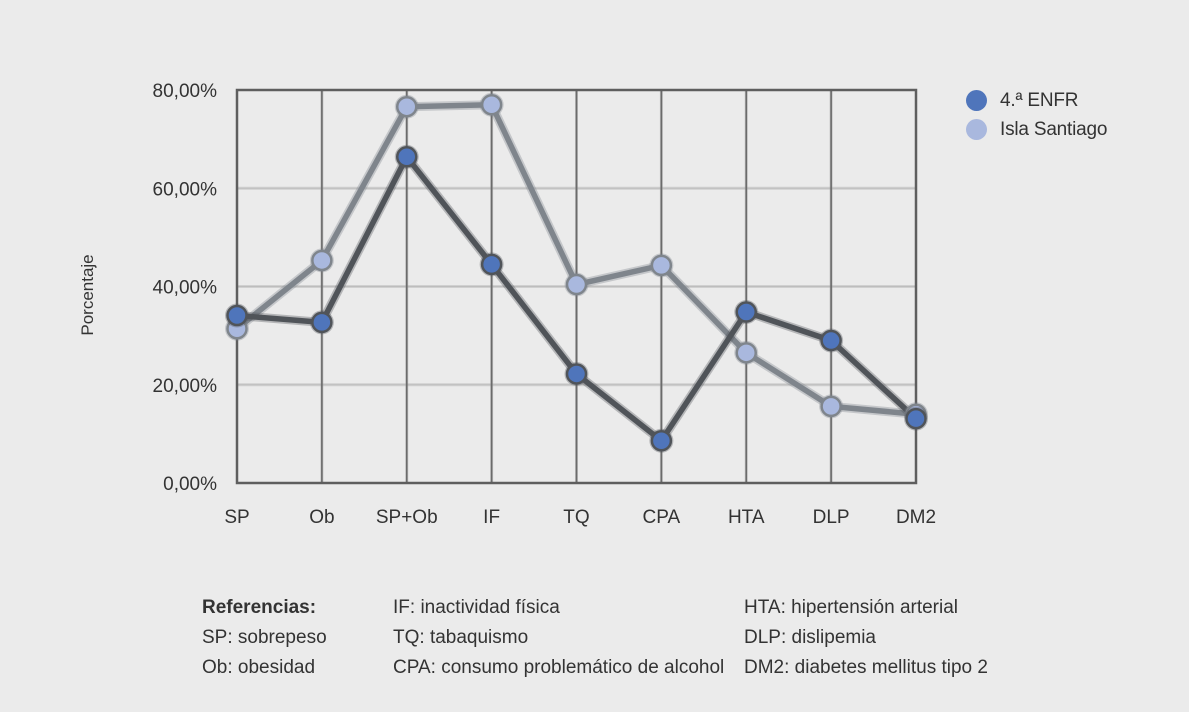 This screenshot has height=715, width=1189. I want to click on x-tick-label: SP, so click(236, 517).